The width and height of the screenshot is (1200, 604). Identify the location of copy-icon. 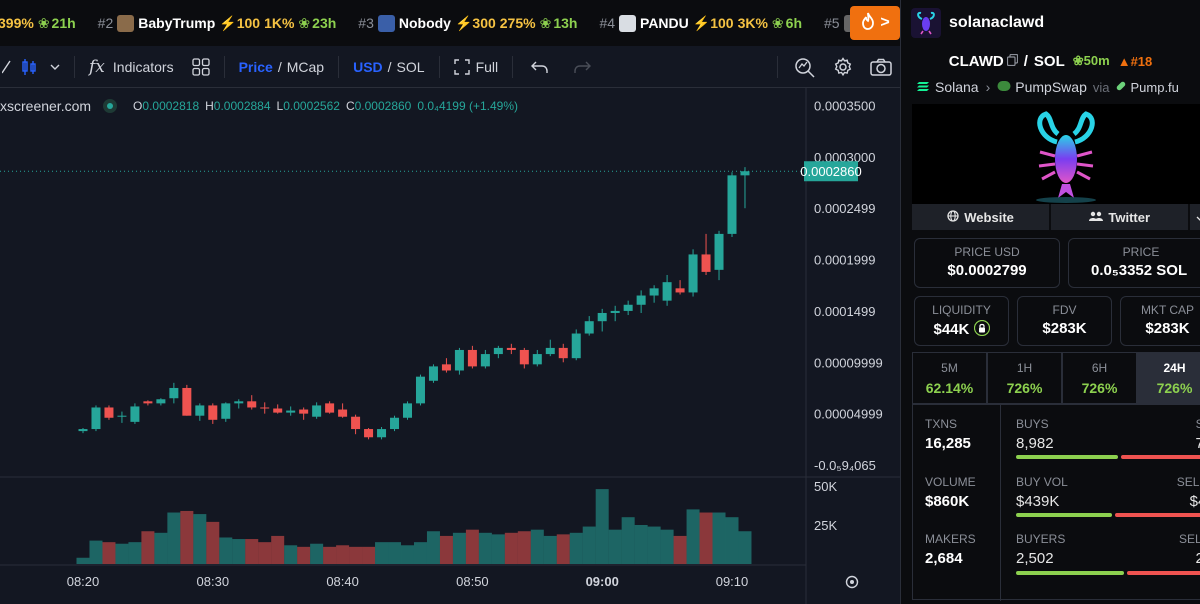
(1012, 61).